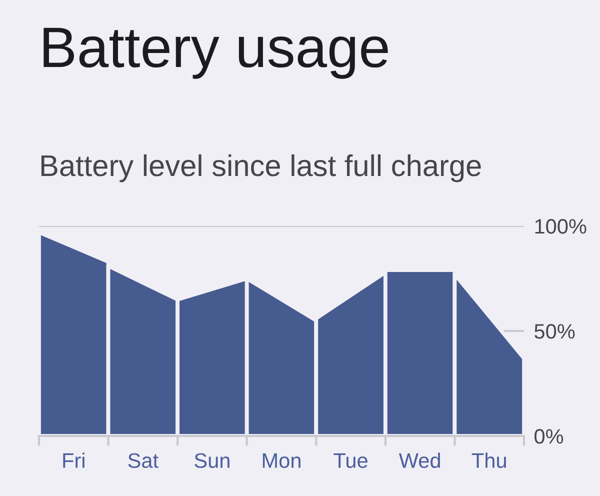  Describe the element at coordinates (143, 460) in the screenshot. I see `x-tick-label: Sat` at that location.